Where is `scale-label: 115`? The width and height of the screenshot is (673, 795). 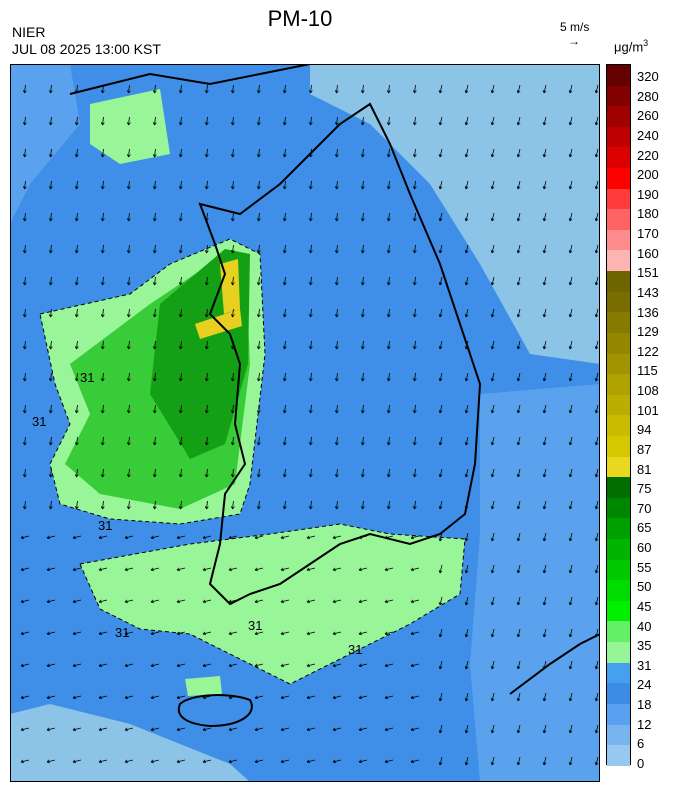
scale-label: 115 is located at coordinates (647, 371).